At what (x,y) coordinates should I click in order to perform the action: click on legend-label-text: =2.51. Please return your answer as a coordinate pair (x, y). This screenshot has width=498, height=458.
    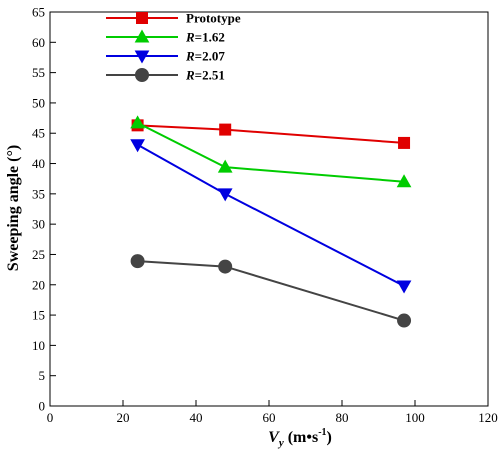
    Looking at the image, I should click on (210, 75).